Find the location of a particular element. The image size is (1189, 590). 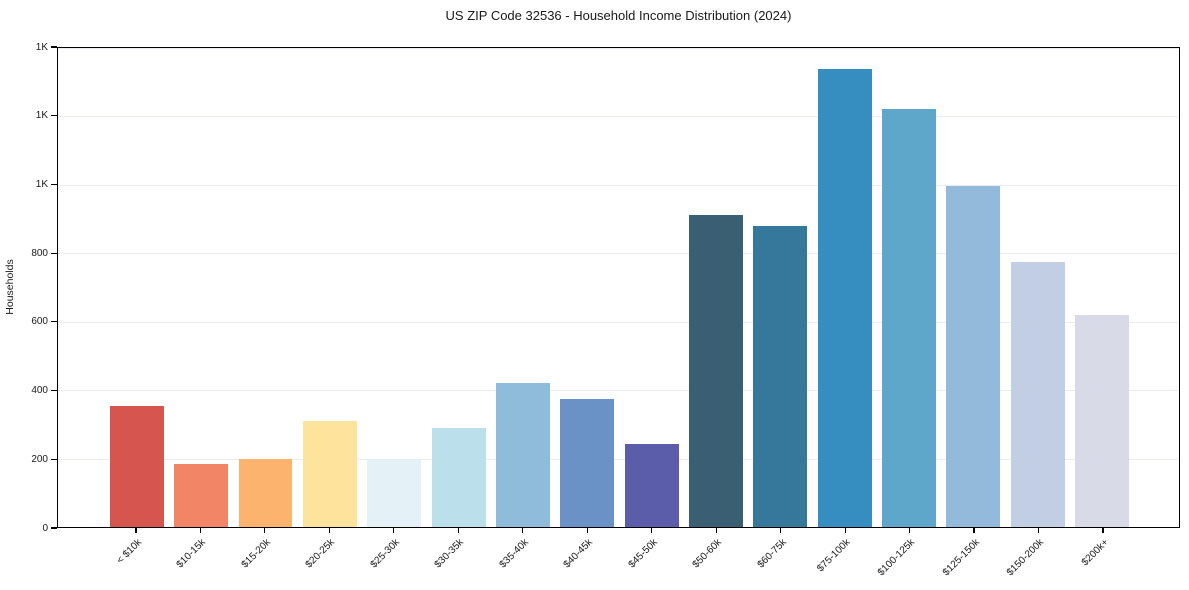

x-tick-label-text: $15-20k is located at coordinates (256, 554).